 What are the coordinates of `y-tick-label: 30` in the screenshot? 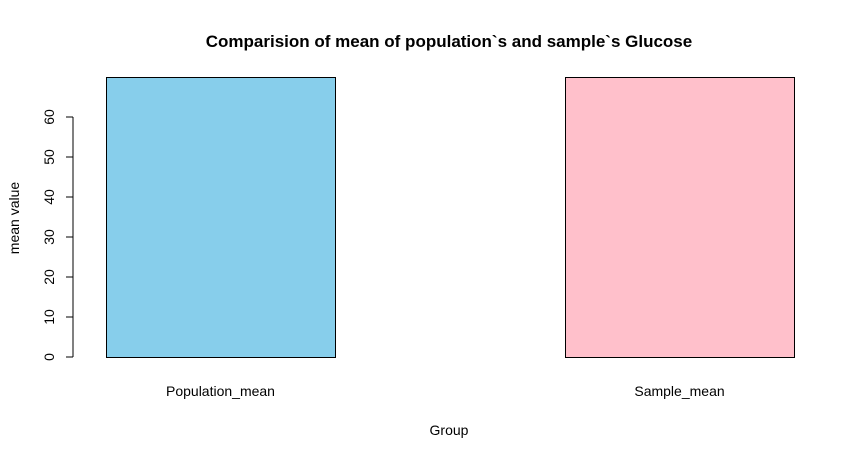 It's located at (49, 237).